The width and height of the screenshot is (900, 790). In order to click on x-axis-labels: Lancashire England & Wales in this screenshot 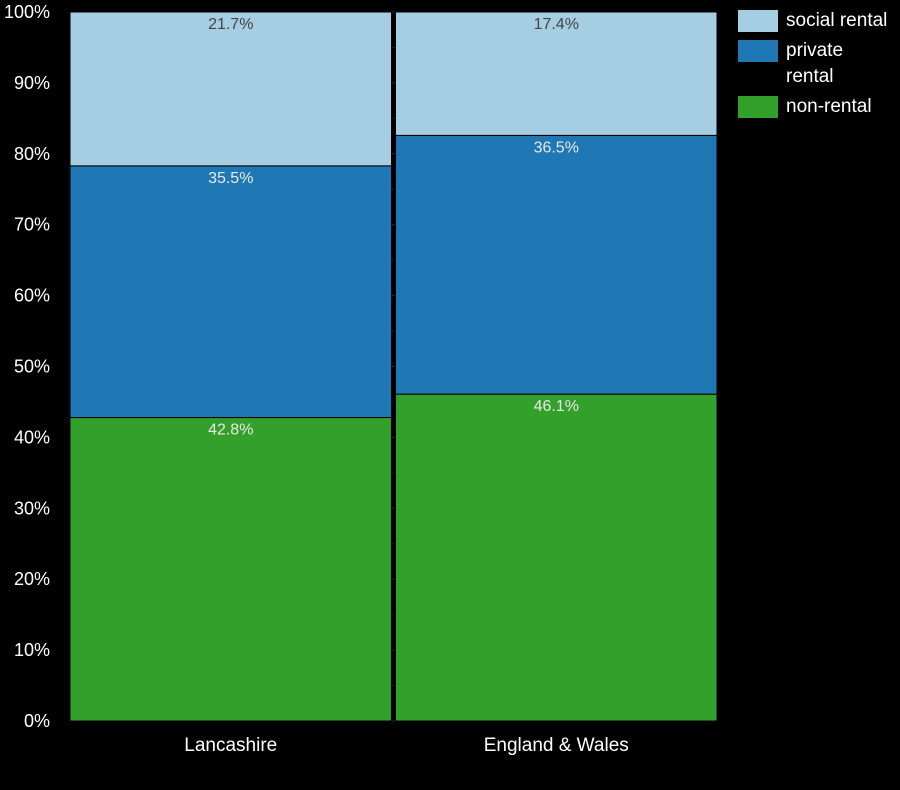, I will do `click(406, 745)`.